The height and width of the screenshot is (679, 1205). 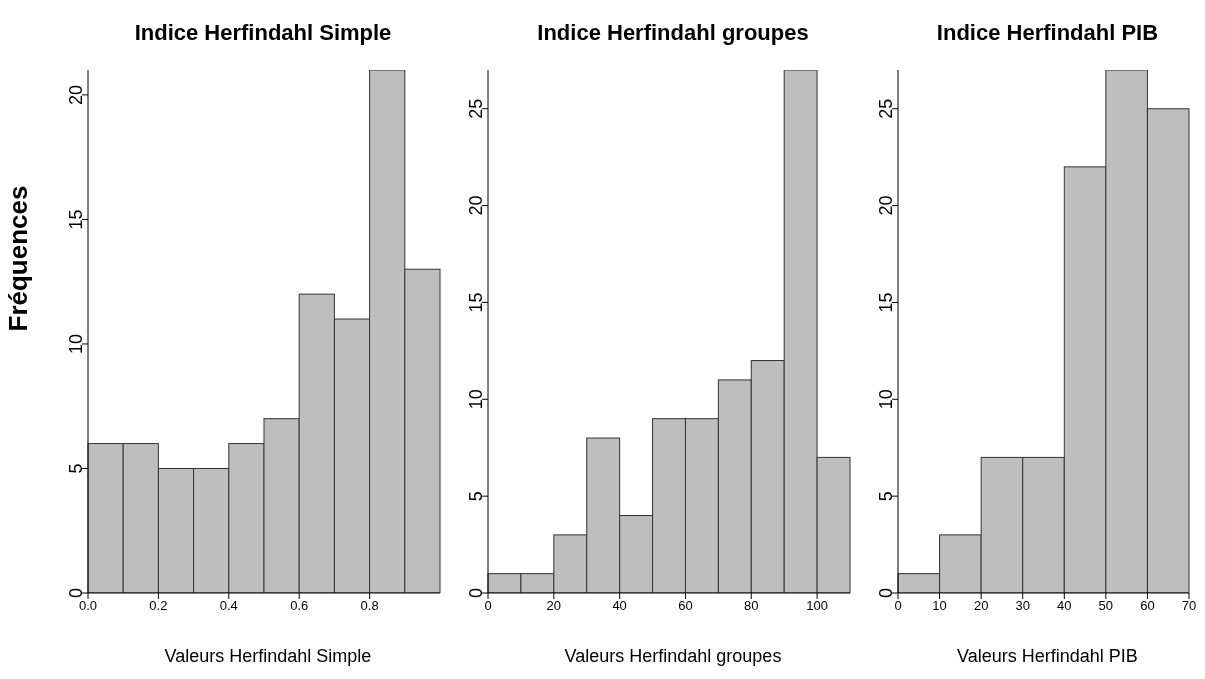 What do you see at coordinates (158, 606) in the screenshot?
I see `x-tick-label: 0.2` at bounding box center [158, 606].